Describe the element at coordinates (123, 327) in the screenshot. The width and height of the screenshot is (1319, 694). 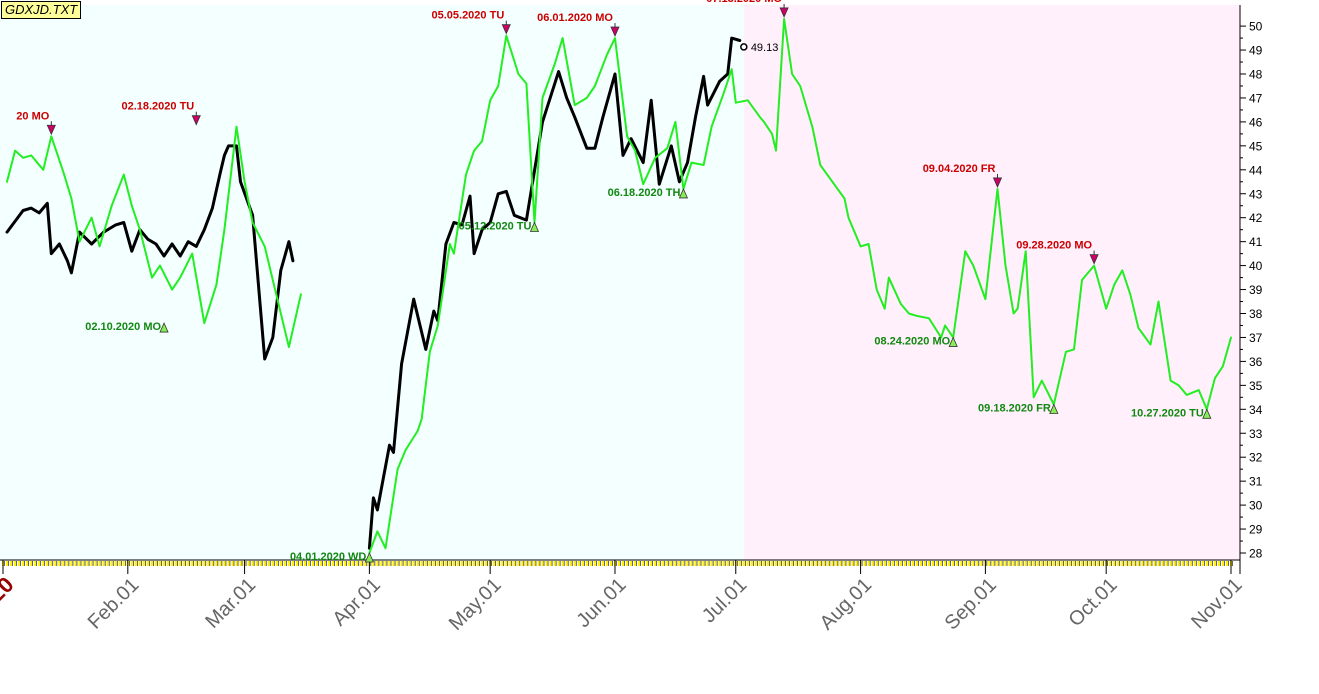
I see `bottom-annotation-label: 02.10.2020 MO` at that location.